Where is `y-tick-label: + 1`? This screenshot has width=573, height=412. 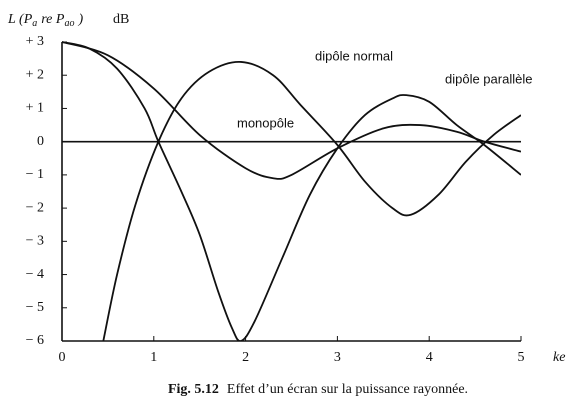
y-tick-label: + 1 is located at coordinates (35, 108).